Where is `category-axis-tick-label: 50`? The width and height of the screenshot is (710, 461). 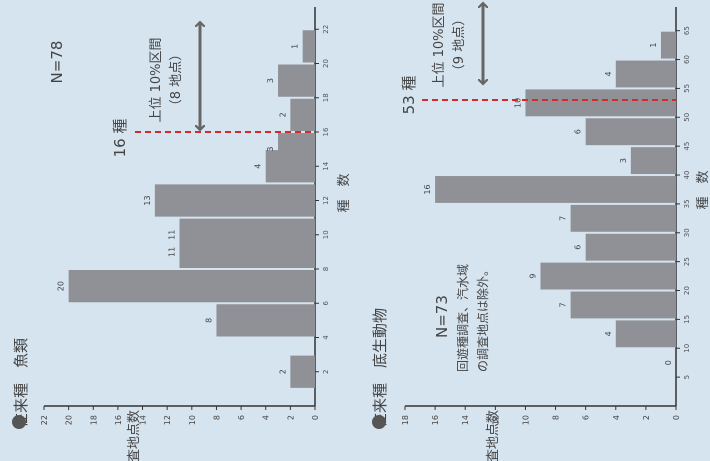
category-axis-tick-label: 50 is located at coordinates (687, 117).